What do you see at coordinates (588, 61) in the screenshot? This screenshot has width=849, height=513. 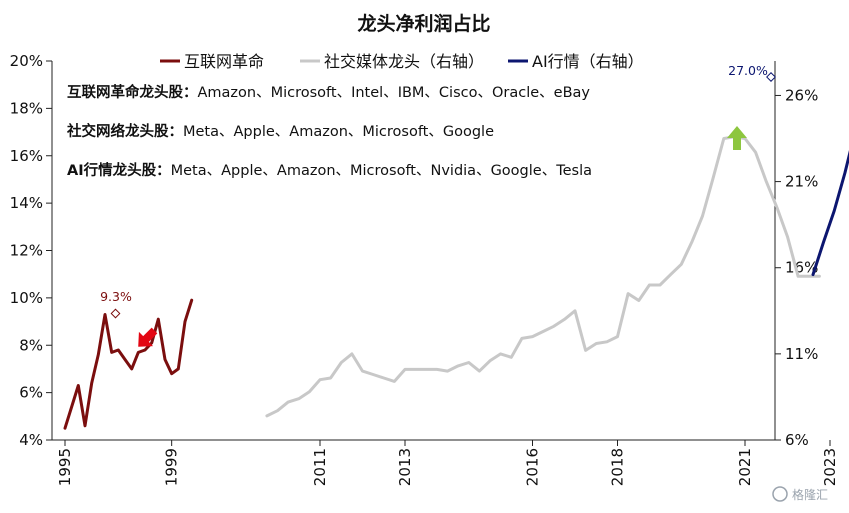 I see `legend-label-ai: AI行情（右轴）` at bounding box center [588, 61].